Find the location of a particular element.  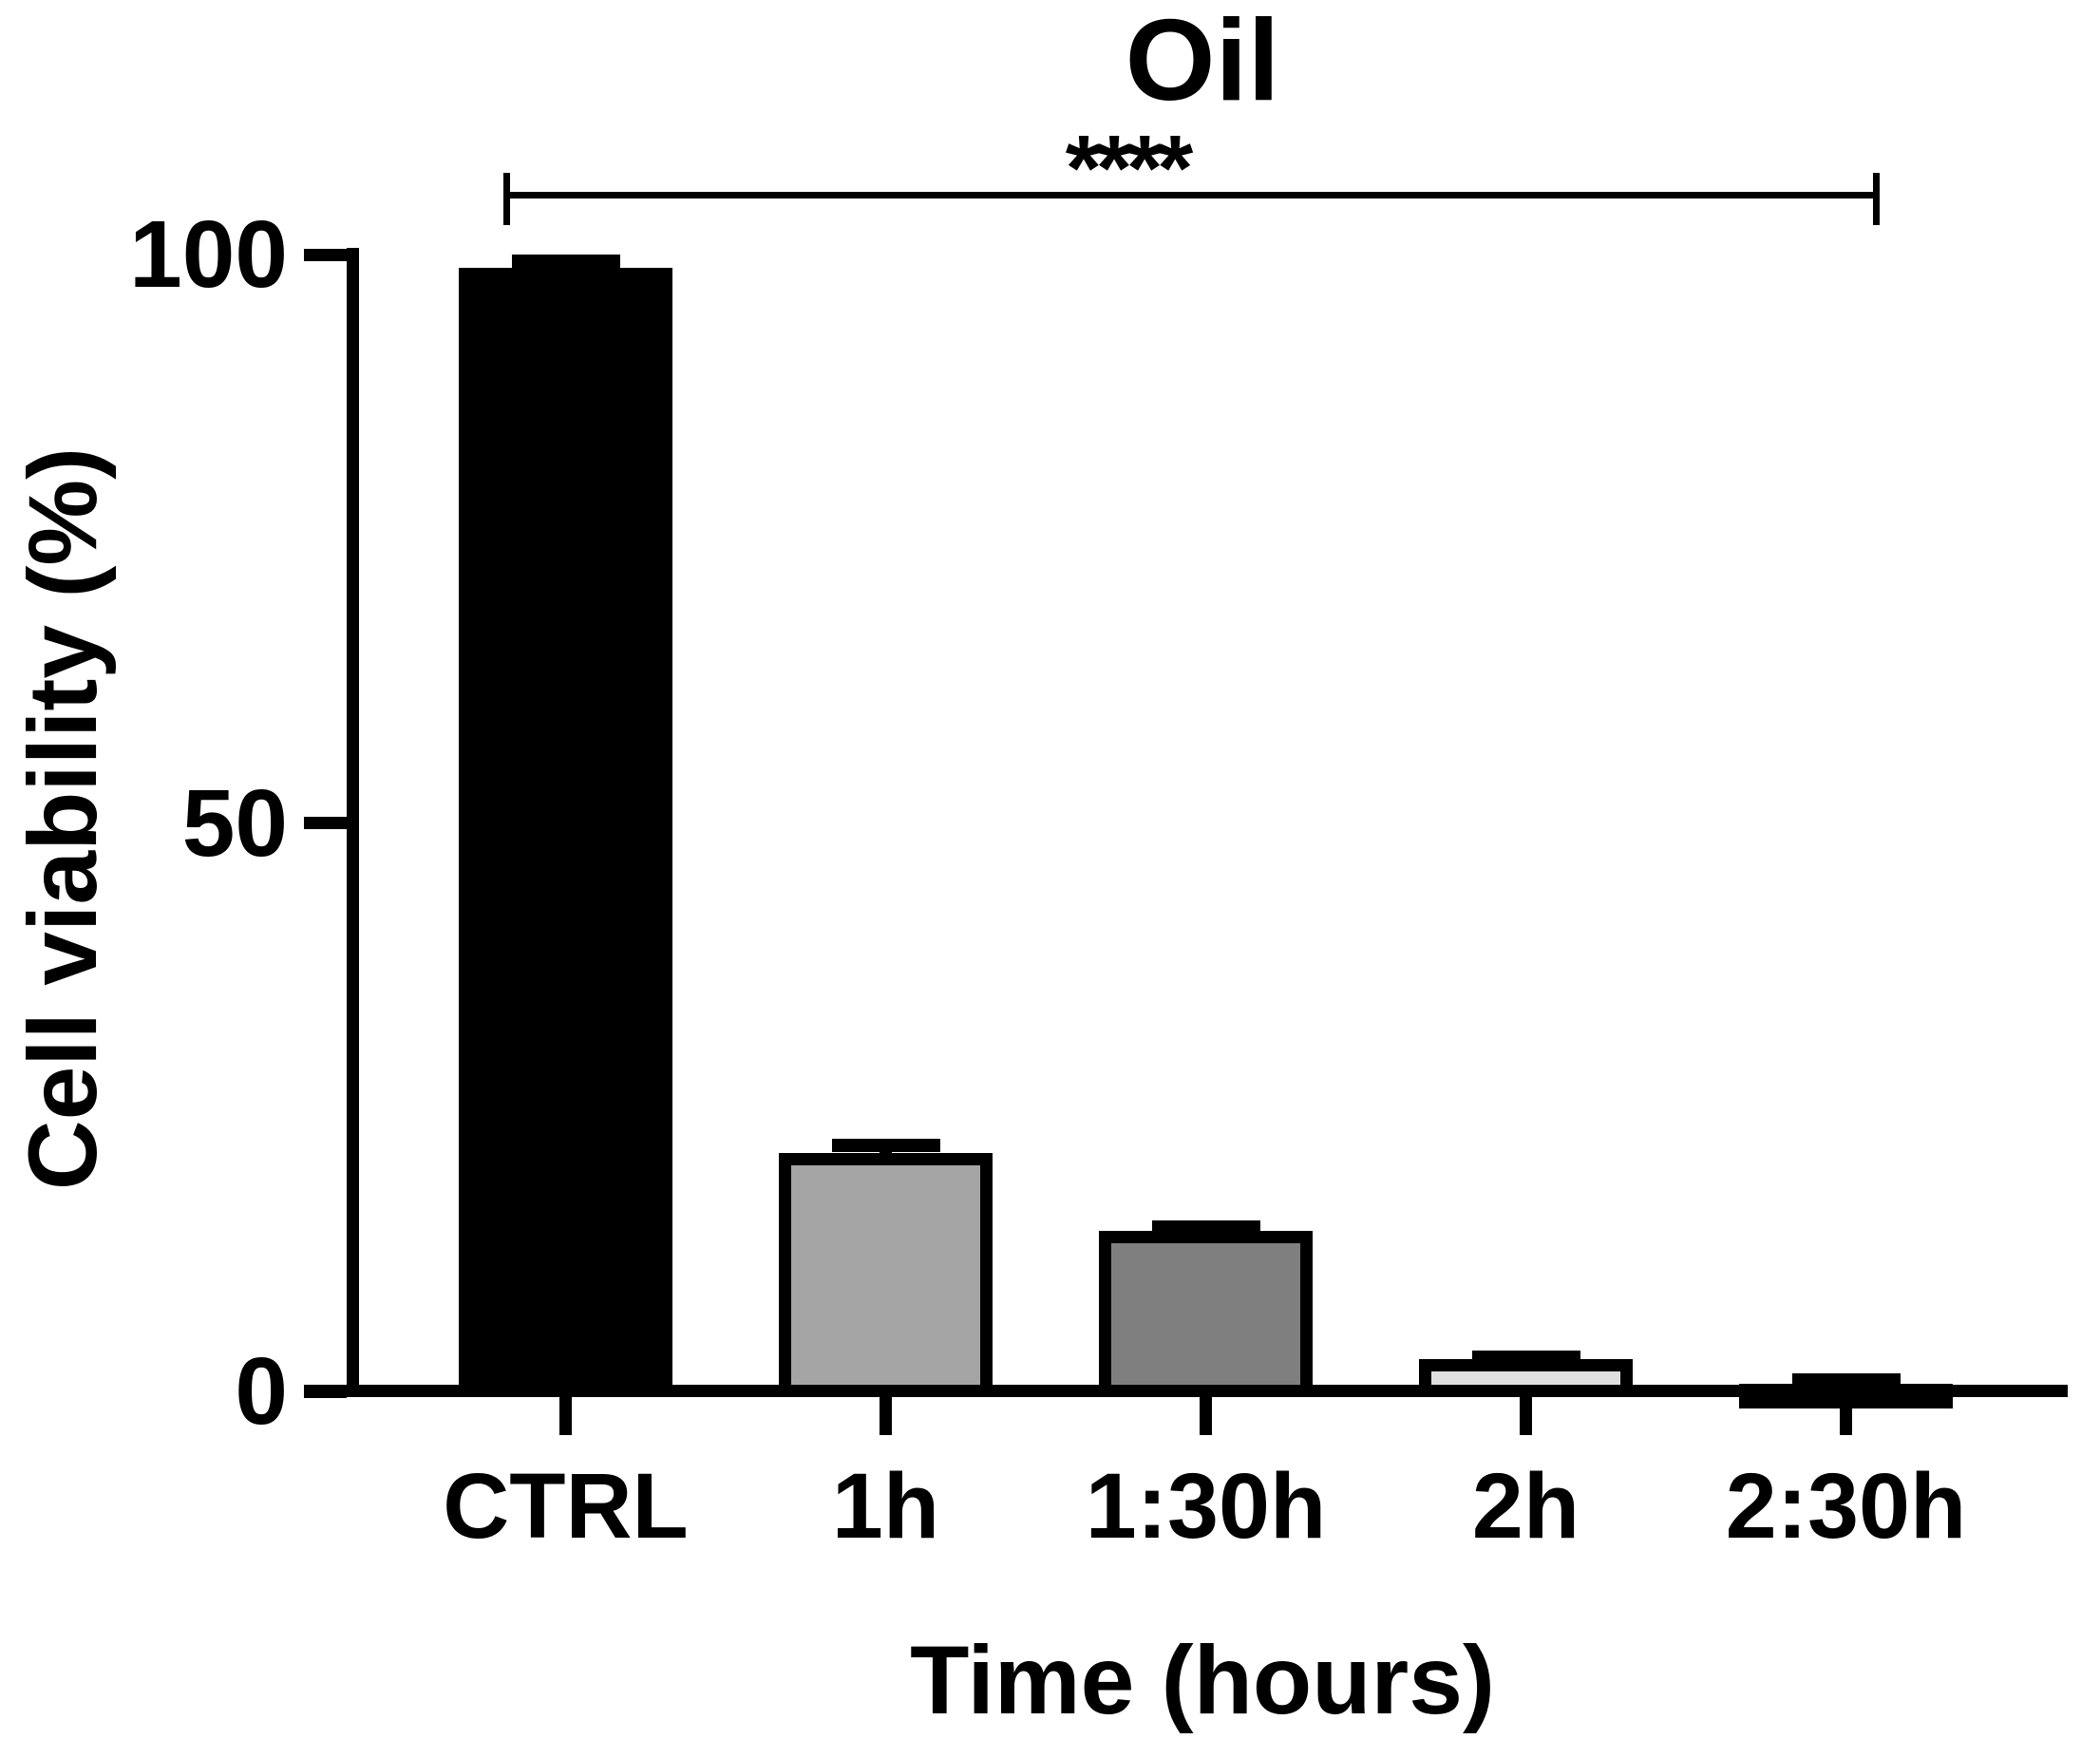

bar-2h is located at coordinates (1526, 1378).